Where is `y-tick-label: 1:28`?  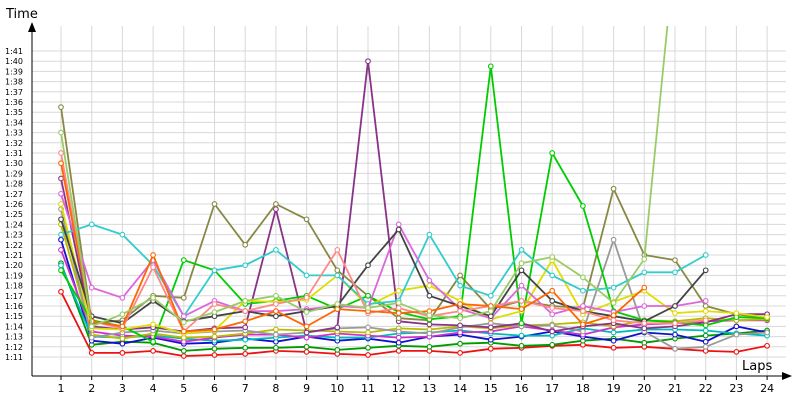
y-tick-label: 1:28 is located at coordinates (14, 184).